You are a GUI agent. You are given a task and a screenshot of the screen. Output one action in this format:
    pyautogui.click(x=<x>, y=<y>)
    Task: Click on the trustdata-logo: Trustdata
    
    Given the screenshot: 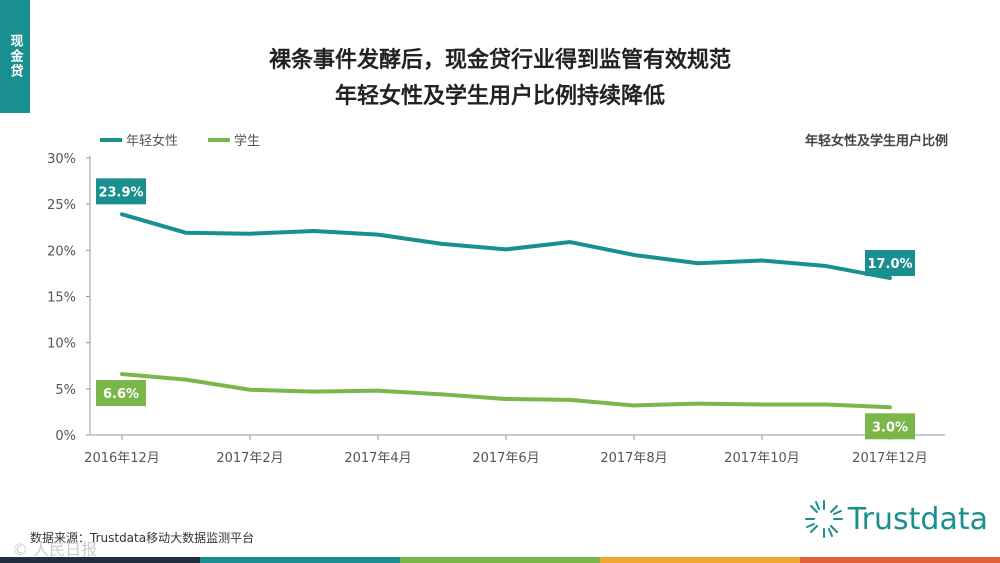 What is the action you would take?
    pyautogui.click(x=895, y=519)
    